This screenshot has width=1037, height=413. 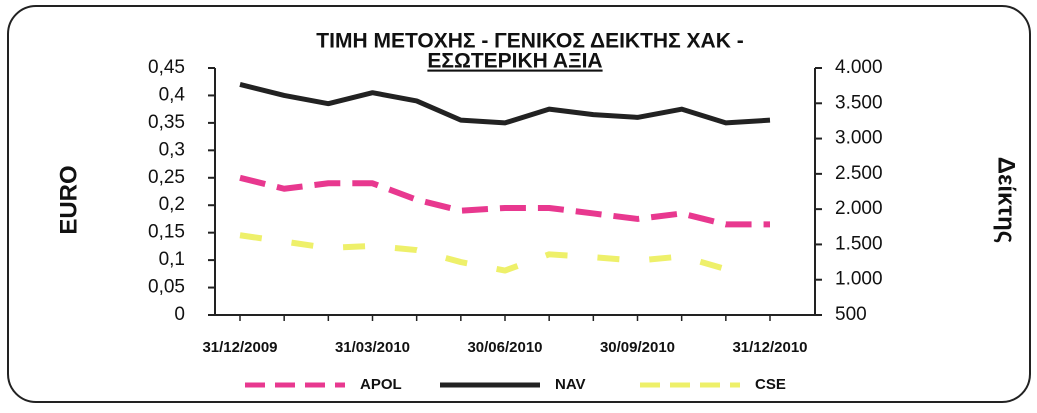 I want to click on chart-title: ΕΣΩΤΕΡΙΚΗ ΑΞΙΑ, so click(x=514, y=61).